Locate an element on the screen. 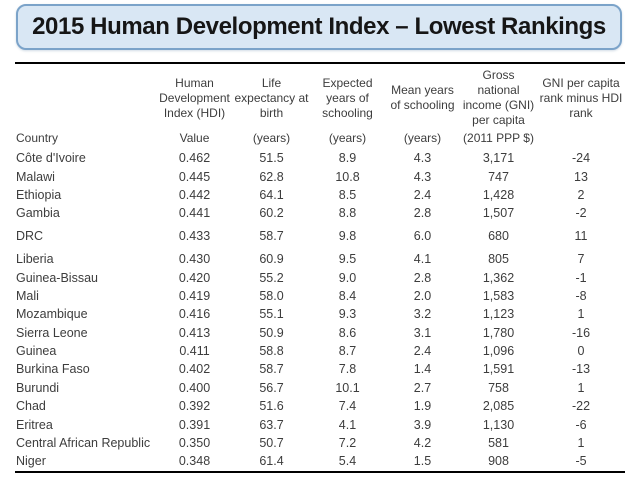 The image size is (638, 479). value-cell: 1,428 is located at coordinates (498, 194).